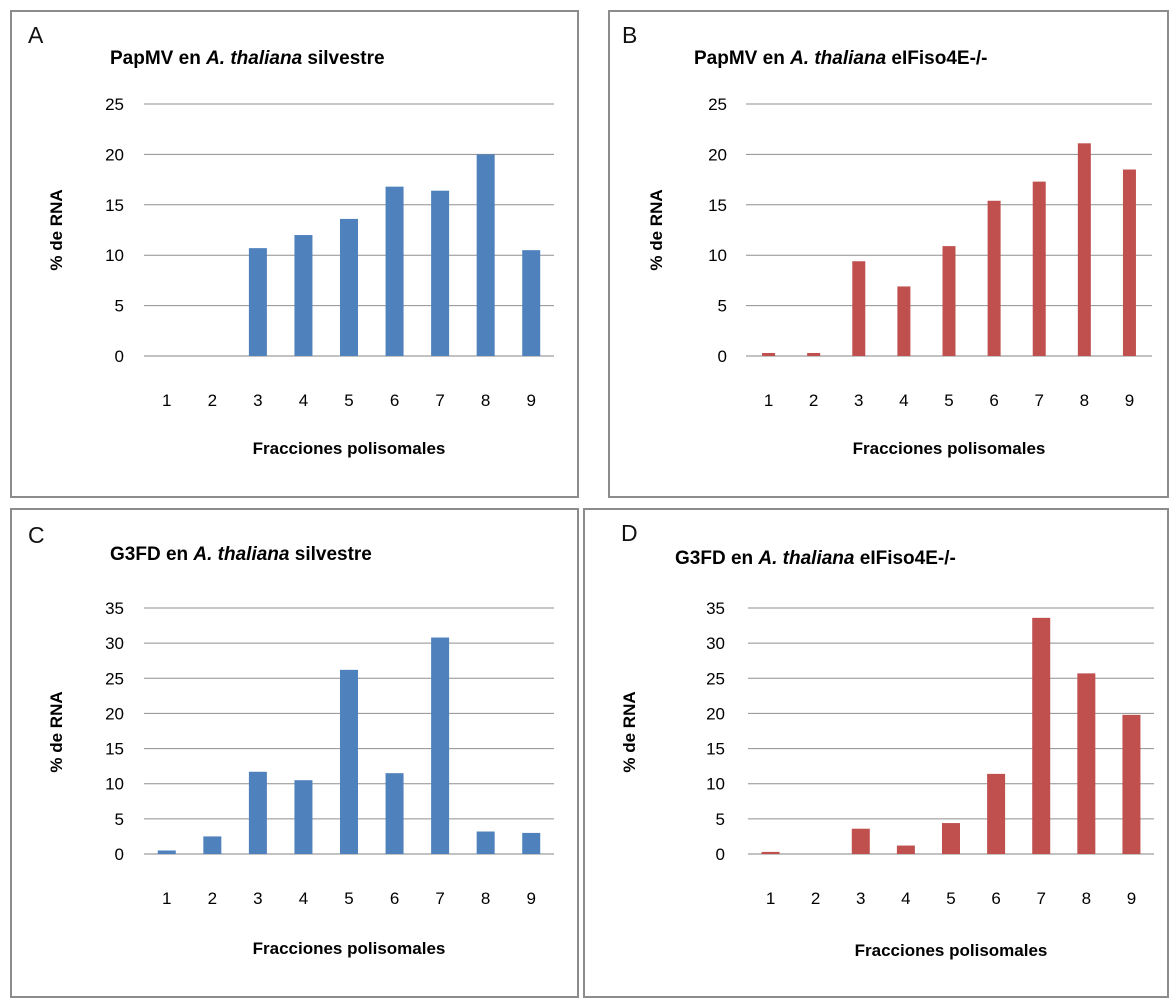  I want to click on y-tick-label: 5, so click(720, 819).